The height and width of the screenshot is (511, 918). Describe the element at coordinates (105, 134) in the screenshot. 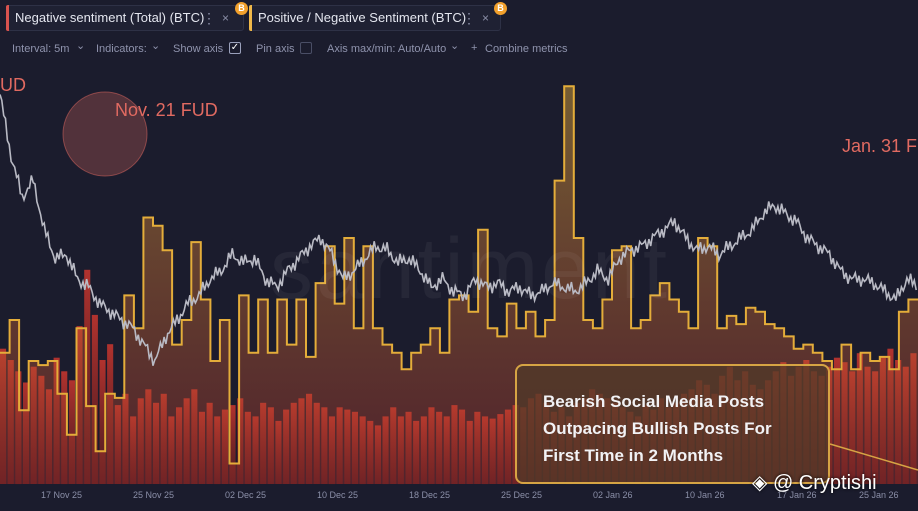

I see `nov21-highlight-circle` at that location.